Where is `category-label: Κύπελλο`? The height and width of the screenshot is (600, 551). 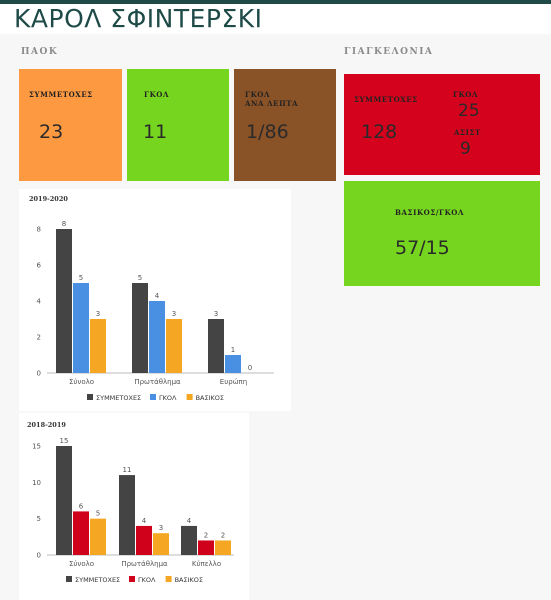 category-label: Κύπελλο is located at coordinates (206, 564).